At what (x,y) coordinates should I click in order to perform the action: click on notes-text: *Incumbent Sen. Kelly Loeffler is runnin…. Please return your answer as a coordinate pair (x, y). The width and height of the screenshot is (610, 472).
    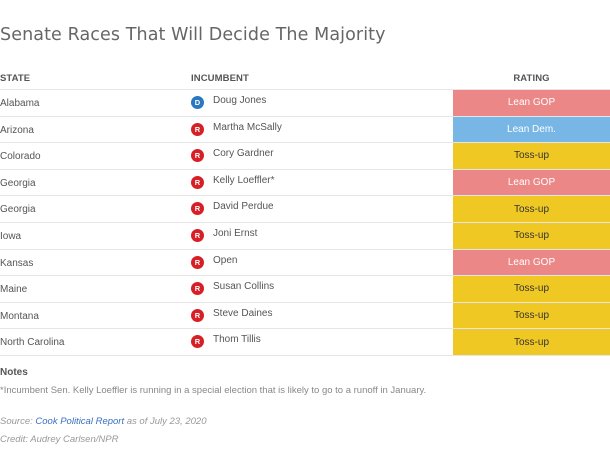
    Looking at the image, I should click on (213, 390).